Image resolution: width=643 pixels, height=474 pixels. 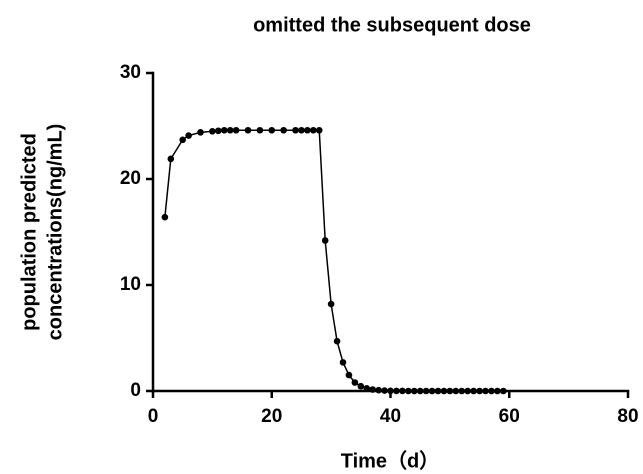 I want to click on x-tick-label: 0, so click(x=153, y=416).